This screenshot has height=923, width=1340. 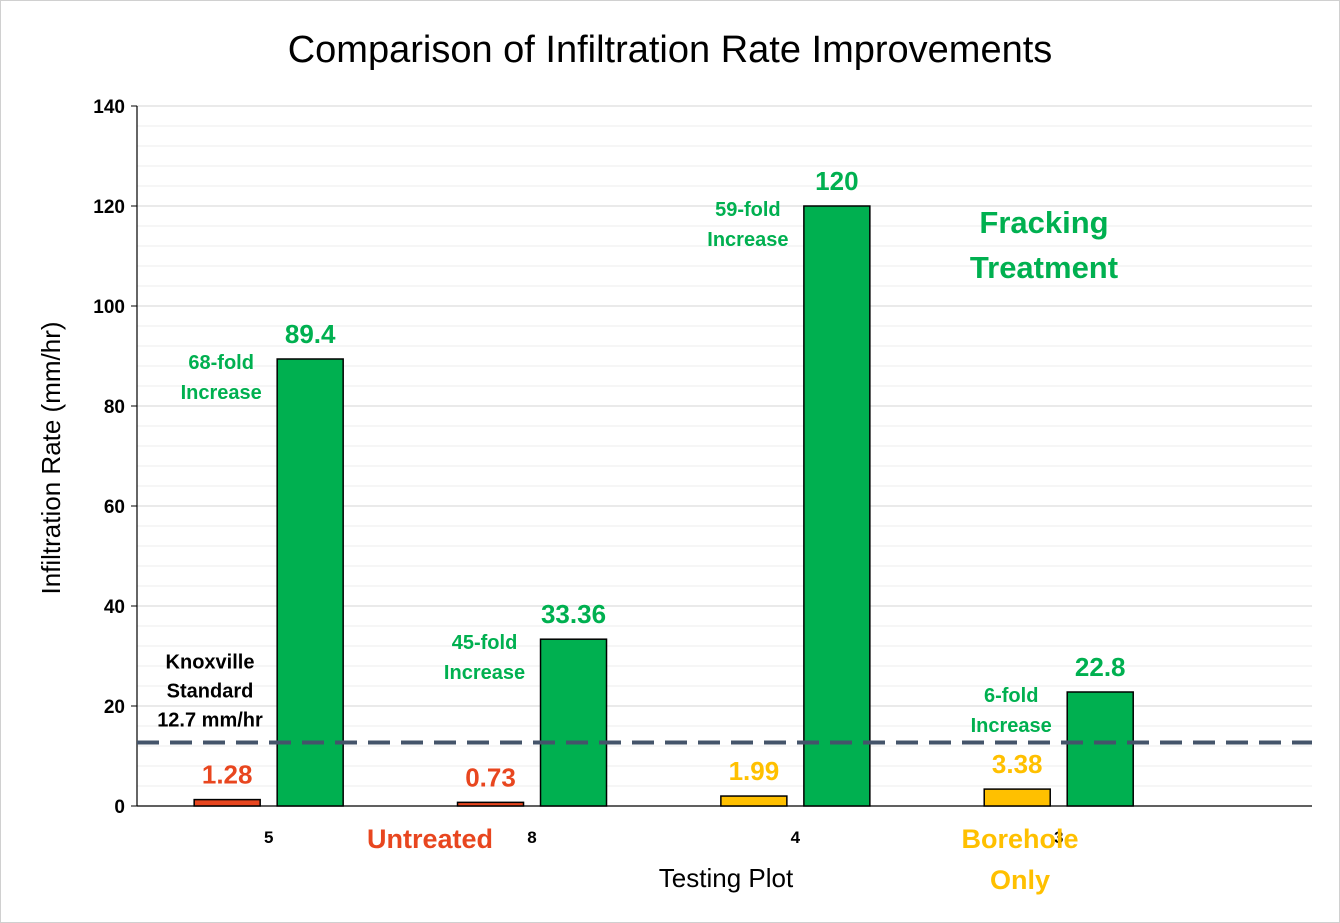 What do you see at coordinates (221, 363) in the screenshot?
I see `fold-label-line1: 68-fold` at bounding box center [221, 363].